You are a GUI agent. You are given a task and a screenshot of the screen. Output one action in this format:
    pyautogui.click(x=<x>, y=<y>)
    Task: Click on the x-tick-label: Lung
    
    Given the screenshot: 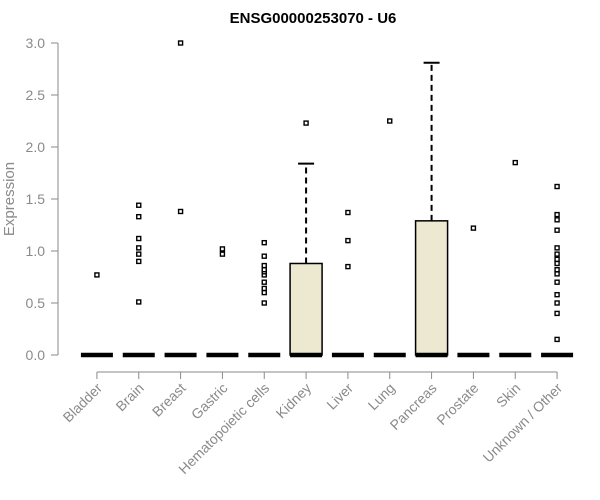 What is the action you would take?
    pyautogui.click(x=381, y=396)
    